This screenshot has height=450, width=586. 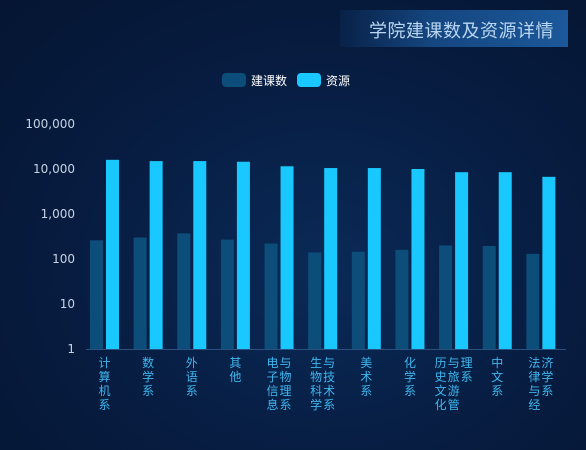 What do you see at coordinates (234, 80) in the screenshot?
I see `legend-swatch-courses` at bounding box center [234, 80].